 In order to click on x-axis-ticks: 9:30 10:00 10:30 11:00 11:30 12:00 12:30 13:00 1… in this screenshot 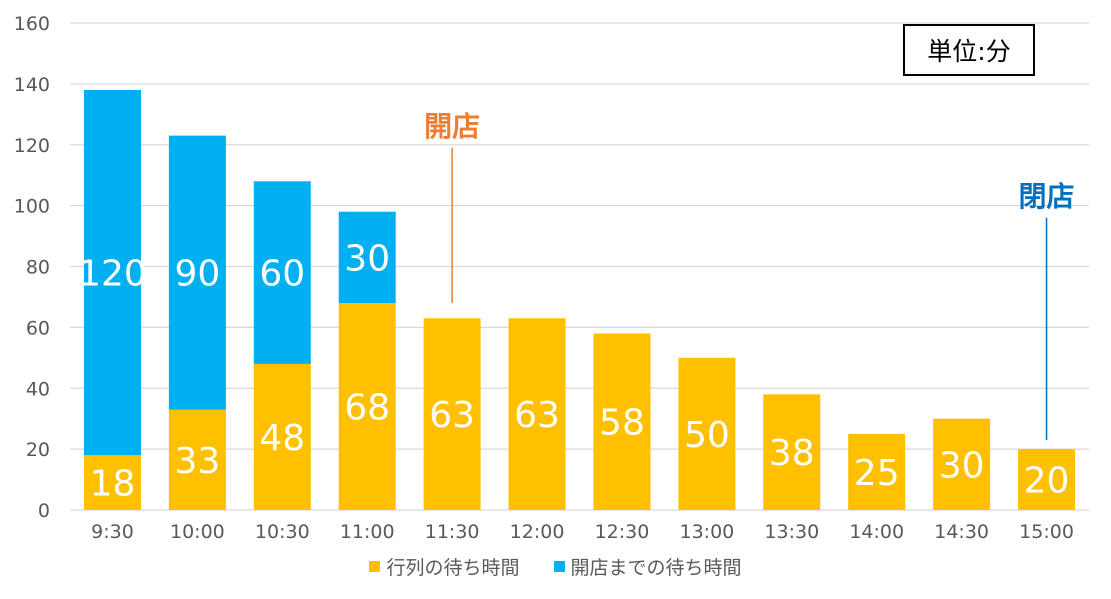, I will do `click(582, 532)`.